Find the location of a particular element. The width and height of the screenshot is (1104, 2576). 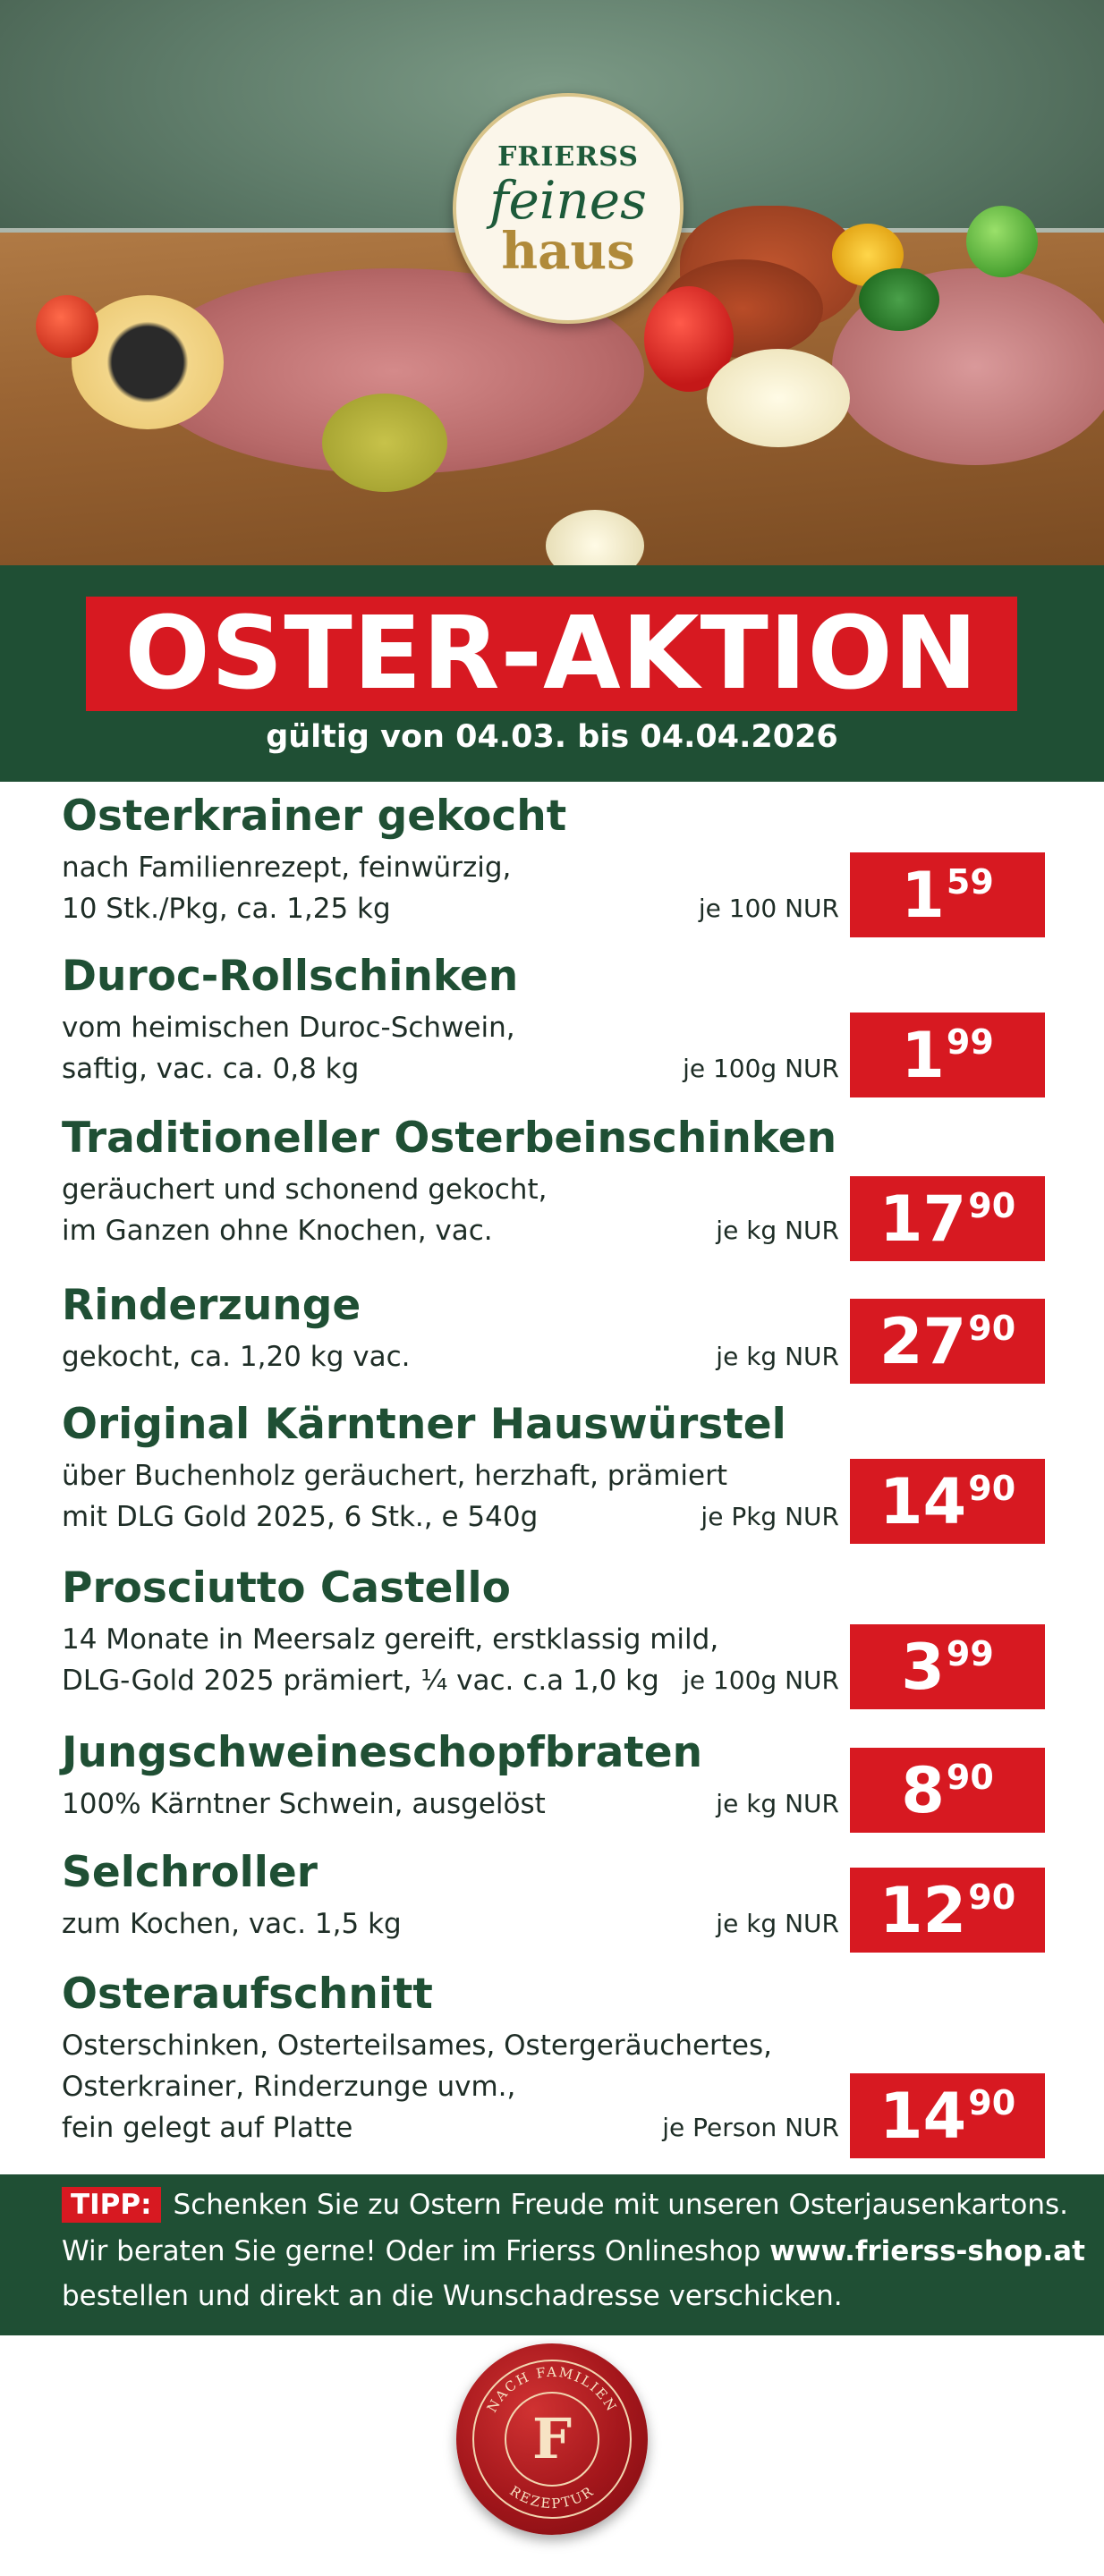

product-desc-line: vom heimischen Duroc-Schwein, is located at coordinates (288, 1028).